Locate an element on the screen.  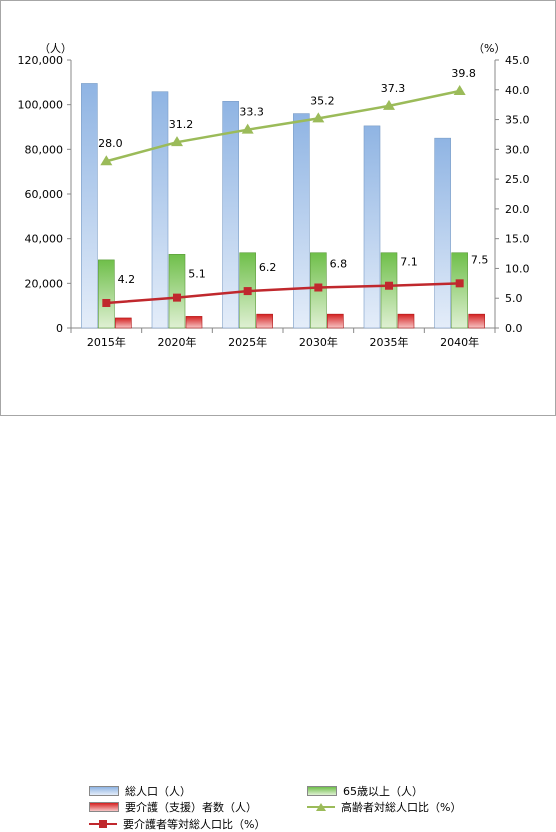
data-label-elderly-ratio: 37.3 is located at coordinates (393, 88).